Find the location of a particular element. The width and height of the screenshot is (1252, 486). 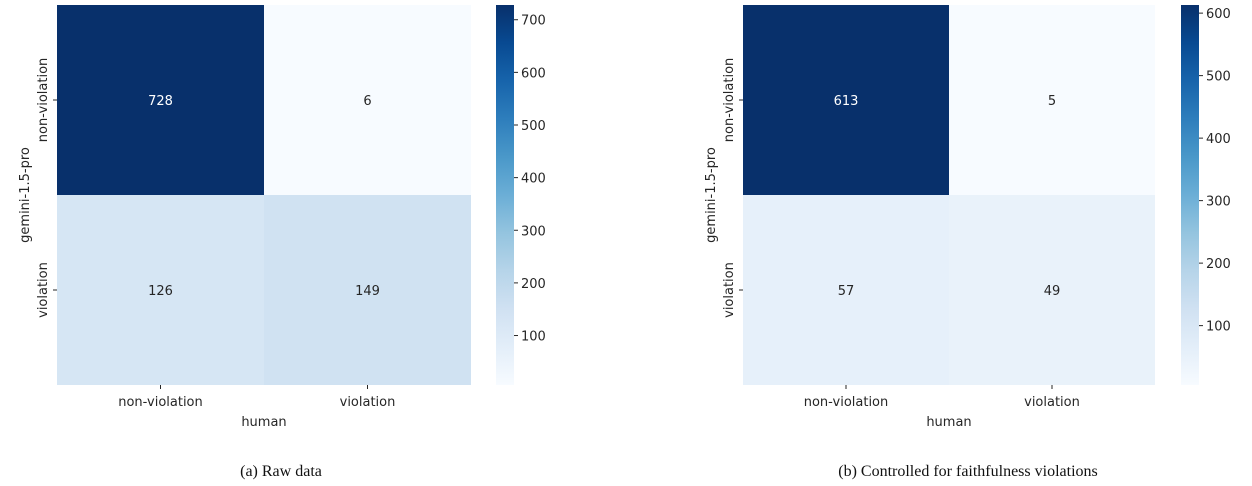

panel-1-cell-label-r0-c0: 728 is located at coordinates (160, 101).